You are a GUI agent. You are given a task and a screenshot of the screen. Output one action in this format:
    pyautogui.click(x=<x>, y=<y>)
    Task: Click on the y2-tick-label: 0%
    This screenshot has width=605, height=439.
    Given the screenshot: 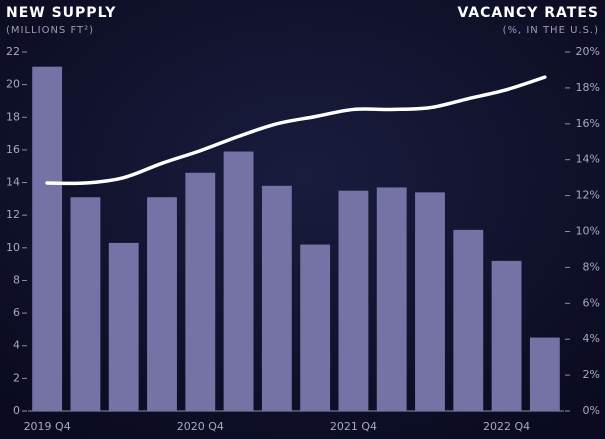 What is the action you would take?
    pyautogui.click(x=591, y=410)
    